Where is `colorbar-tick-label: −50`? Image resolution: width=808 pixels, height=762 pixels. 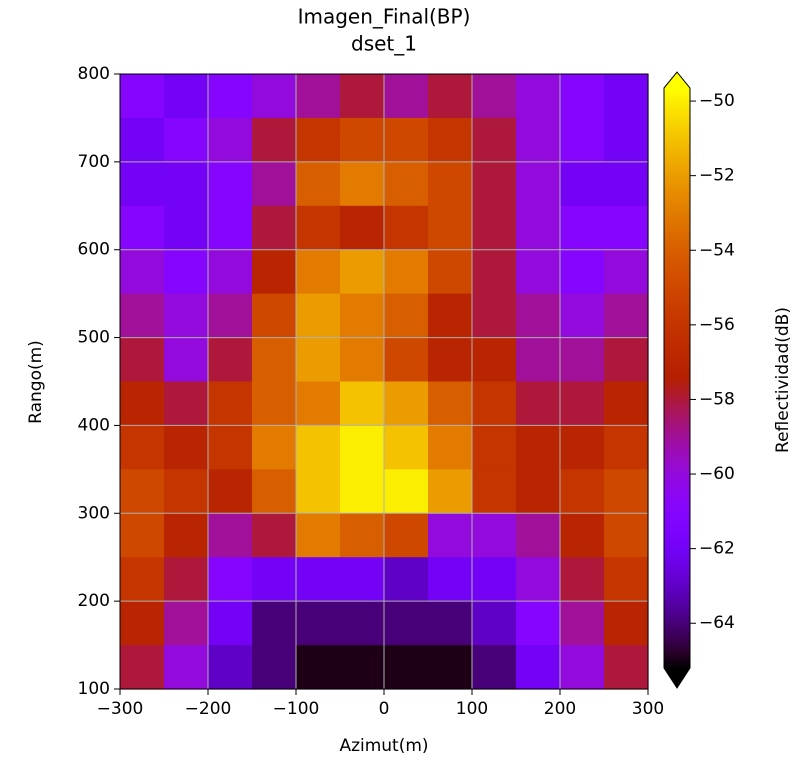 colorbar-tick-label: −50 is located at coordinates (717, 101).